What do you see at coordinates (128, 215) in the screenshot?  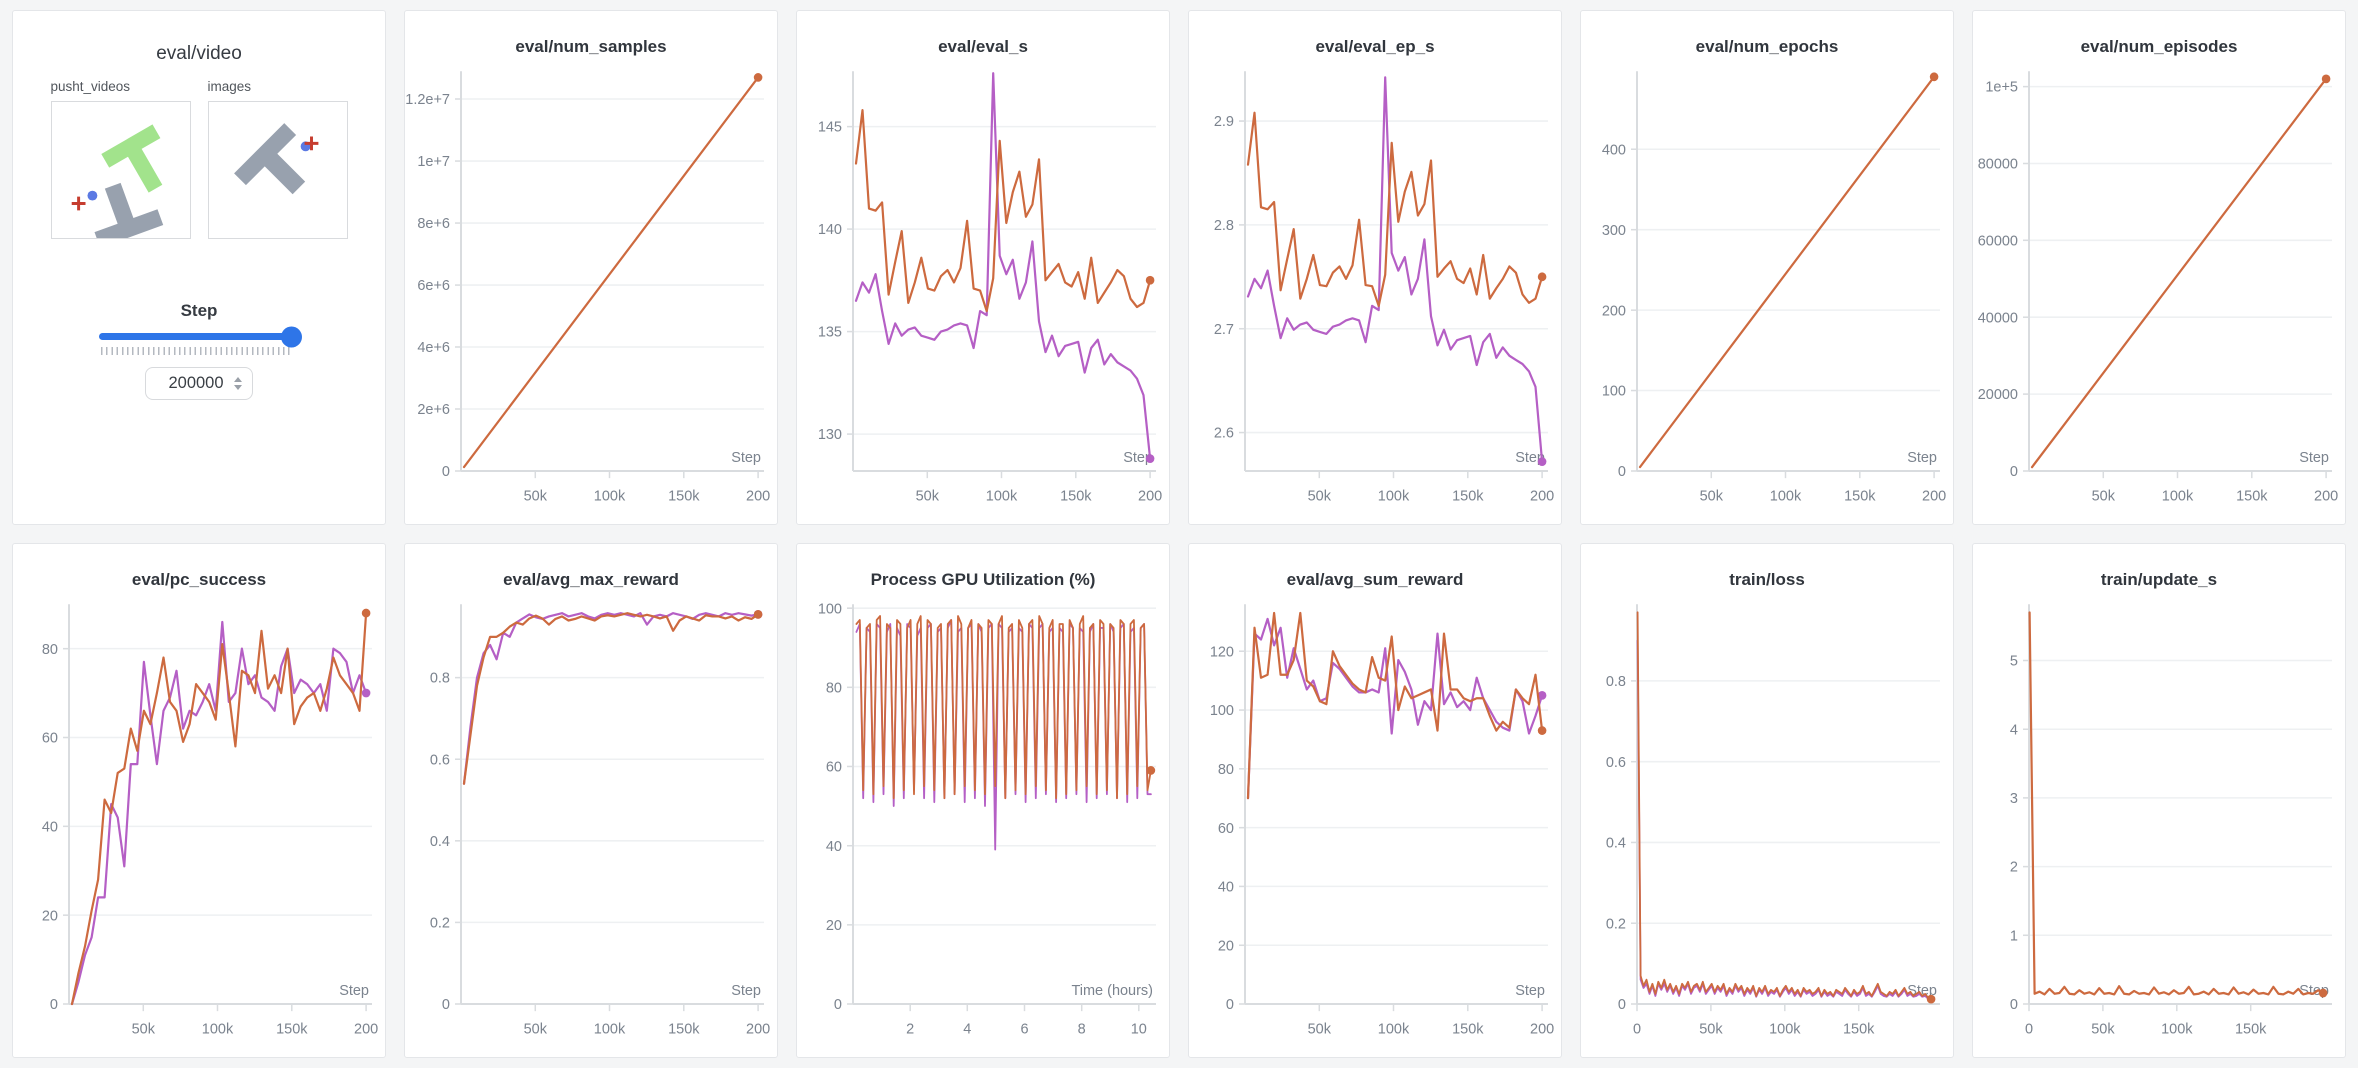 I see `gray-t-shape` at bounding box center [128, 215].